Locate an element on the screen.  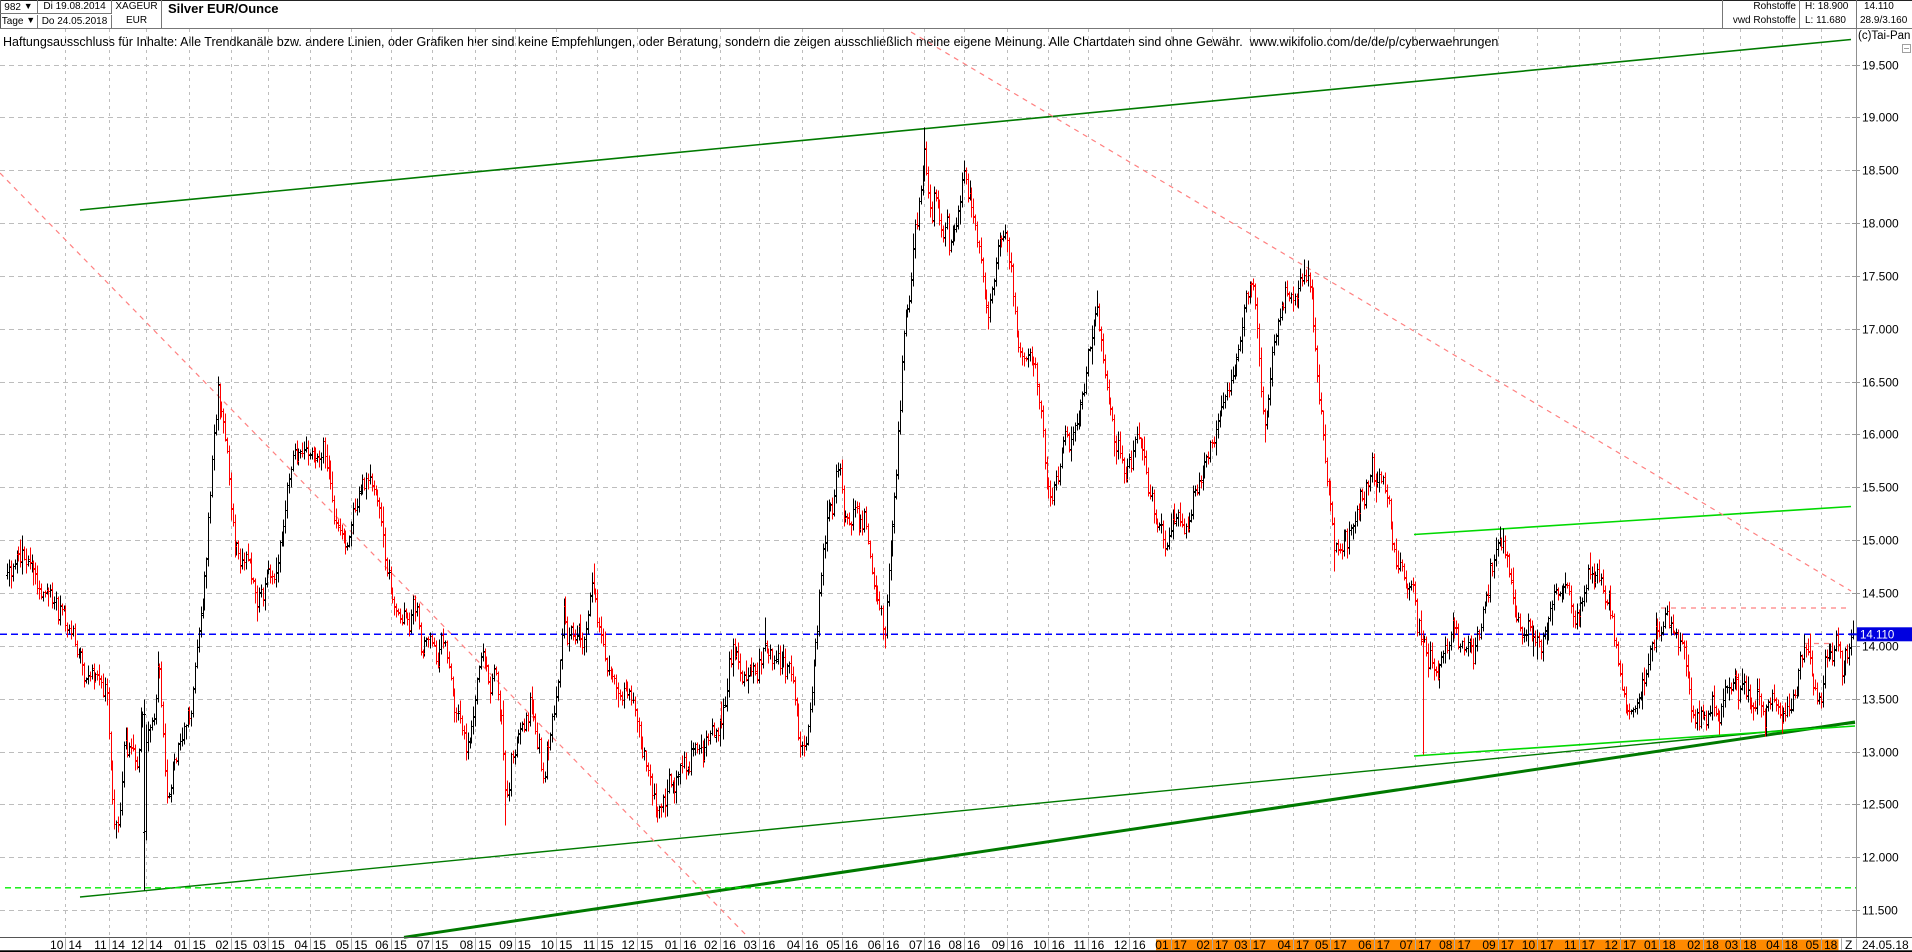
svg-text: 13.000 is located at coordinates (1880, 753).